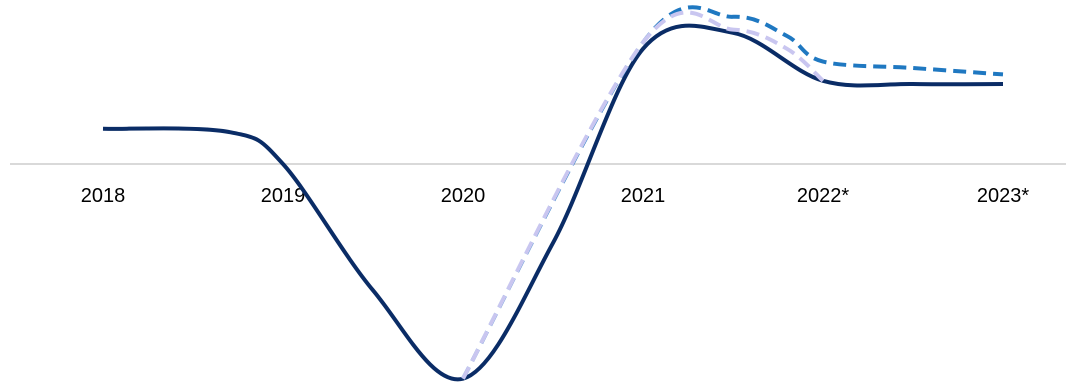  I want to click on x-tick-label: 2018, so click(103, 196).